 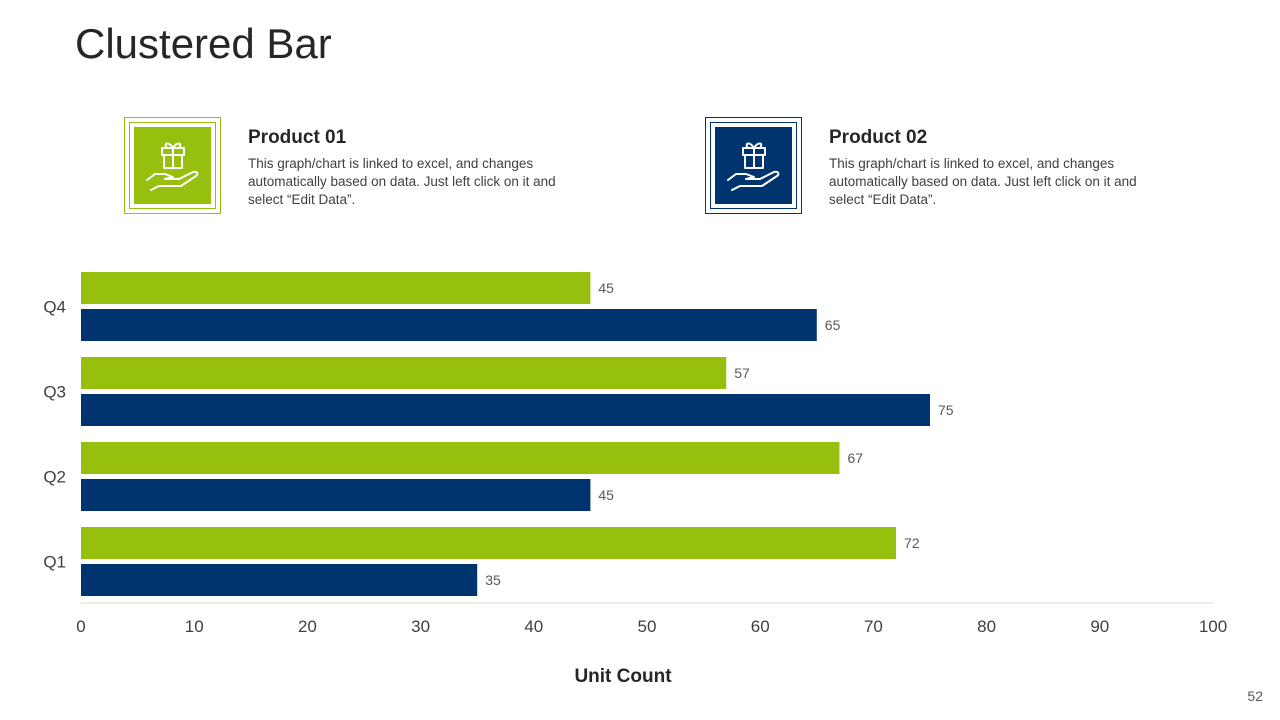 What do you see at coordinates (986, 626) in the screenshot?
I see `x-tick-label: 80` at bounding box center [986, 626].